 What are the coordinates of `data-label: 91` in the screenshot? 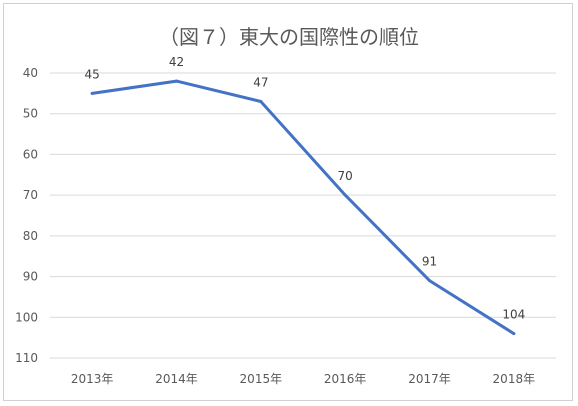 It's located at (429, 262).